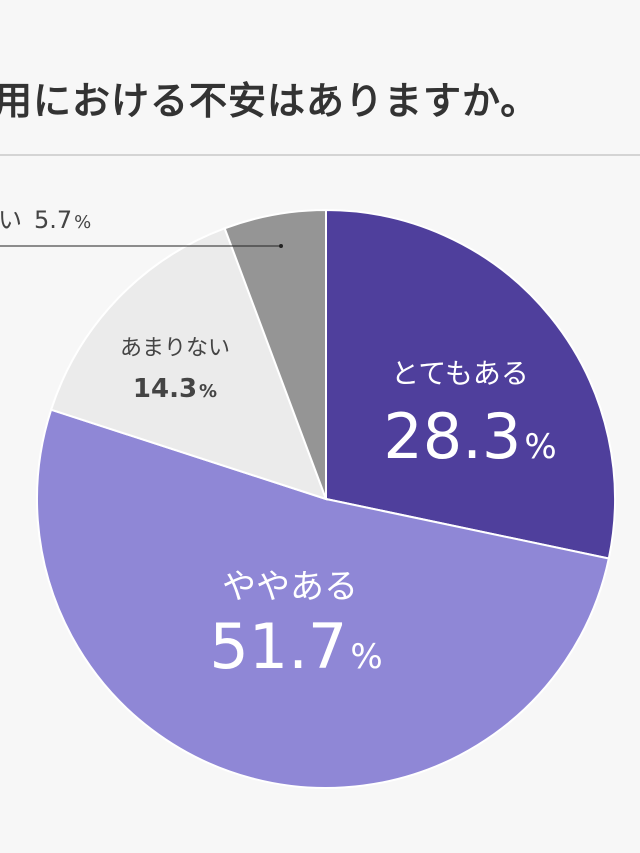 Image resolution: width=640 pixels, height=853 pixels. What do you see at coordinates (175, 348) in the screenshot?
I see `slice-label-amarinai: あまりない` at bounding box center [175, 348].